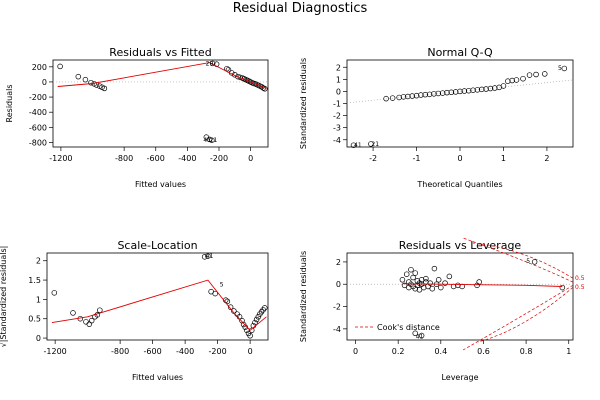  I want to click on x-tick-label: 0.6, so click(483, 351).